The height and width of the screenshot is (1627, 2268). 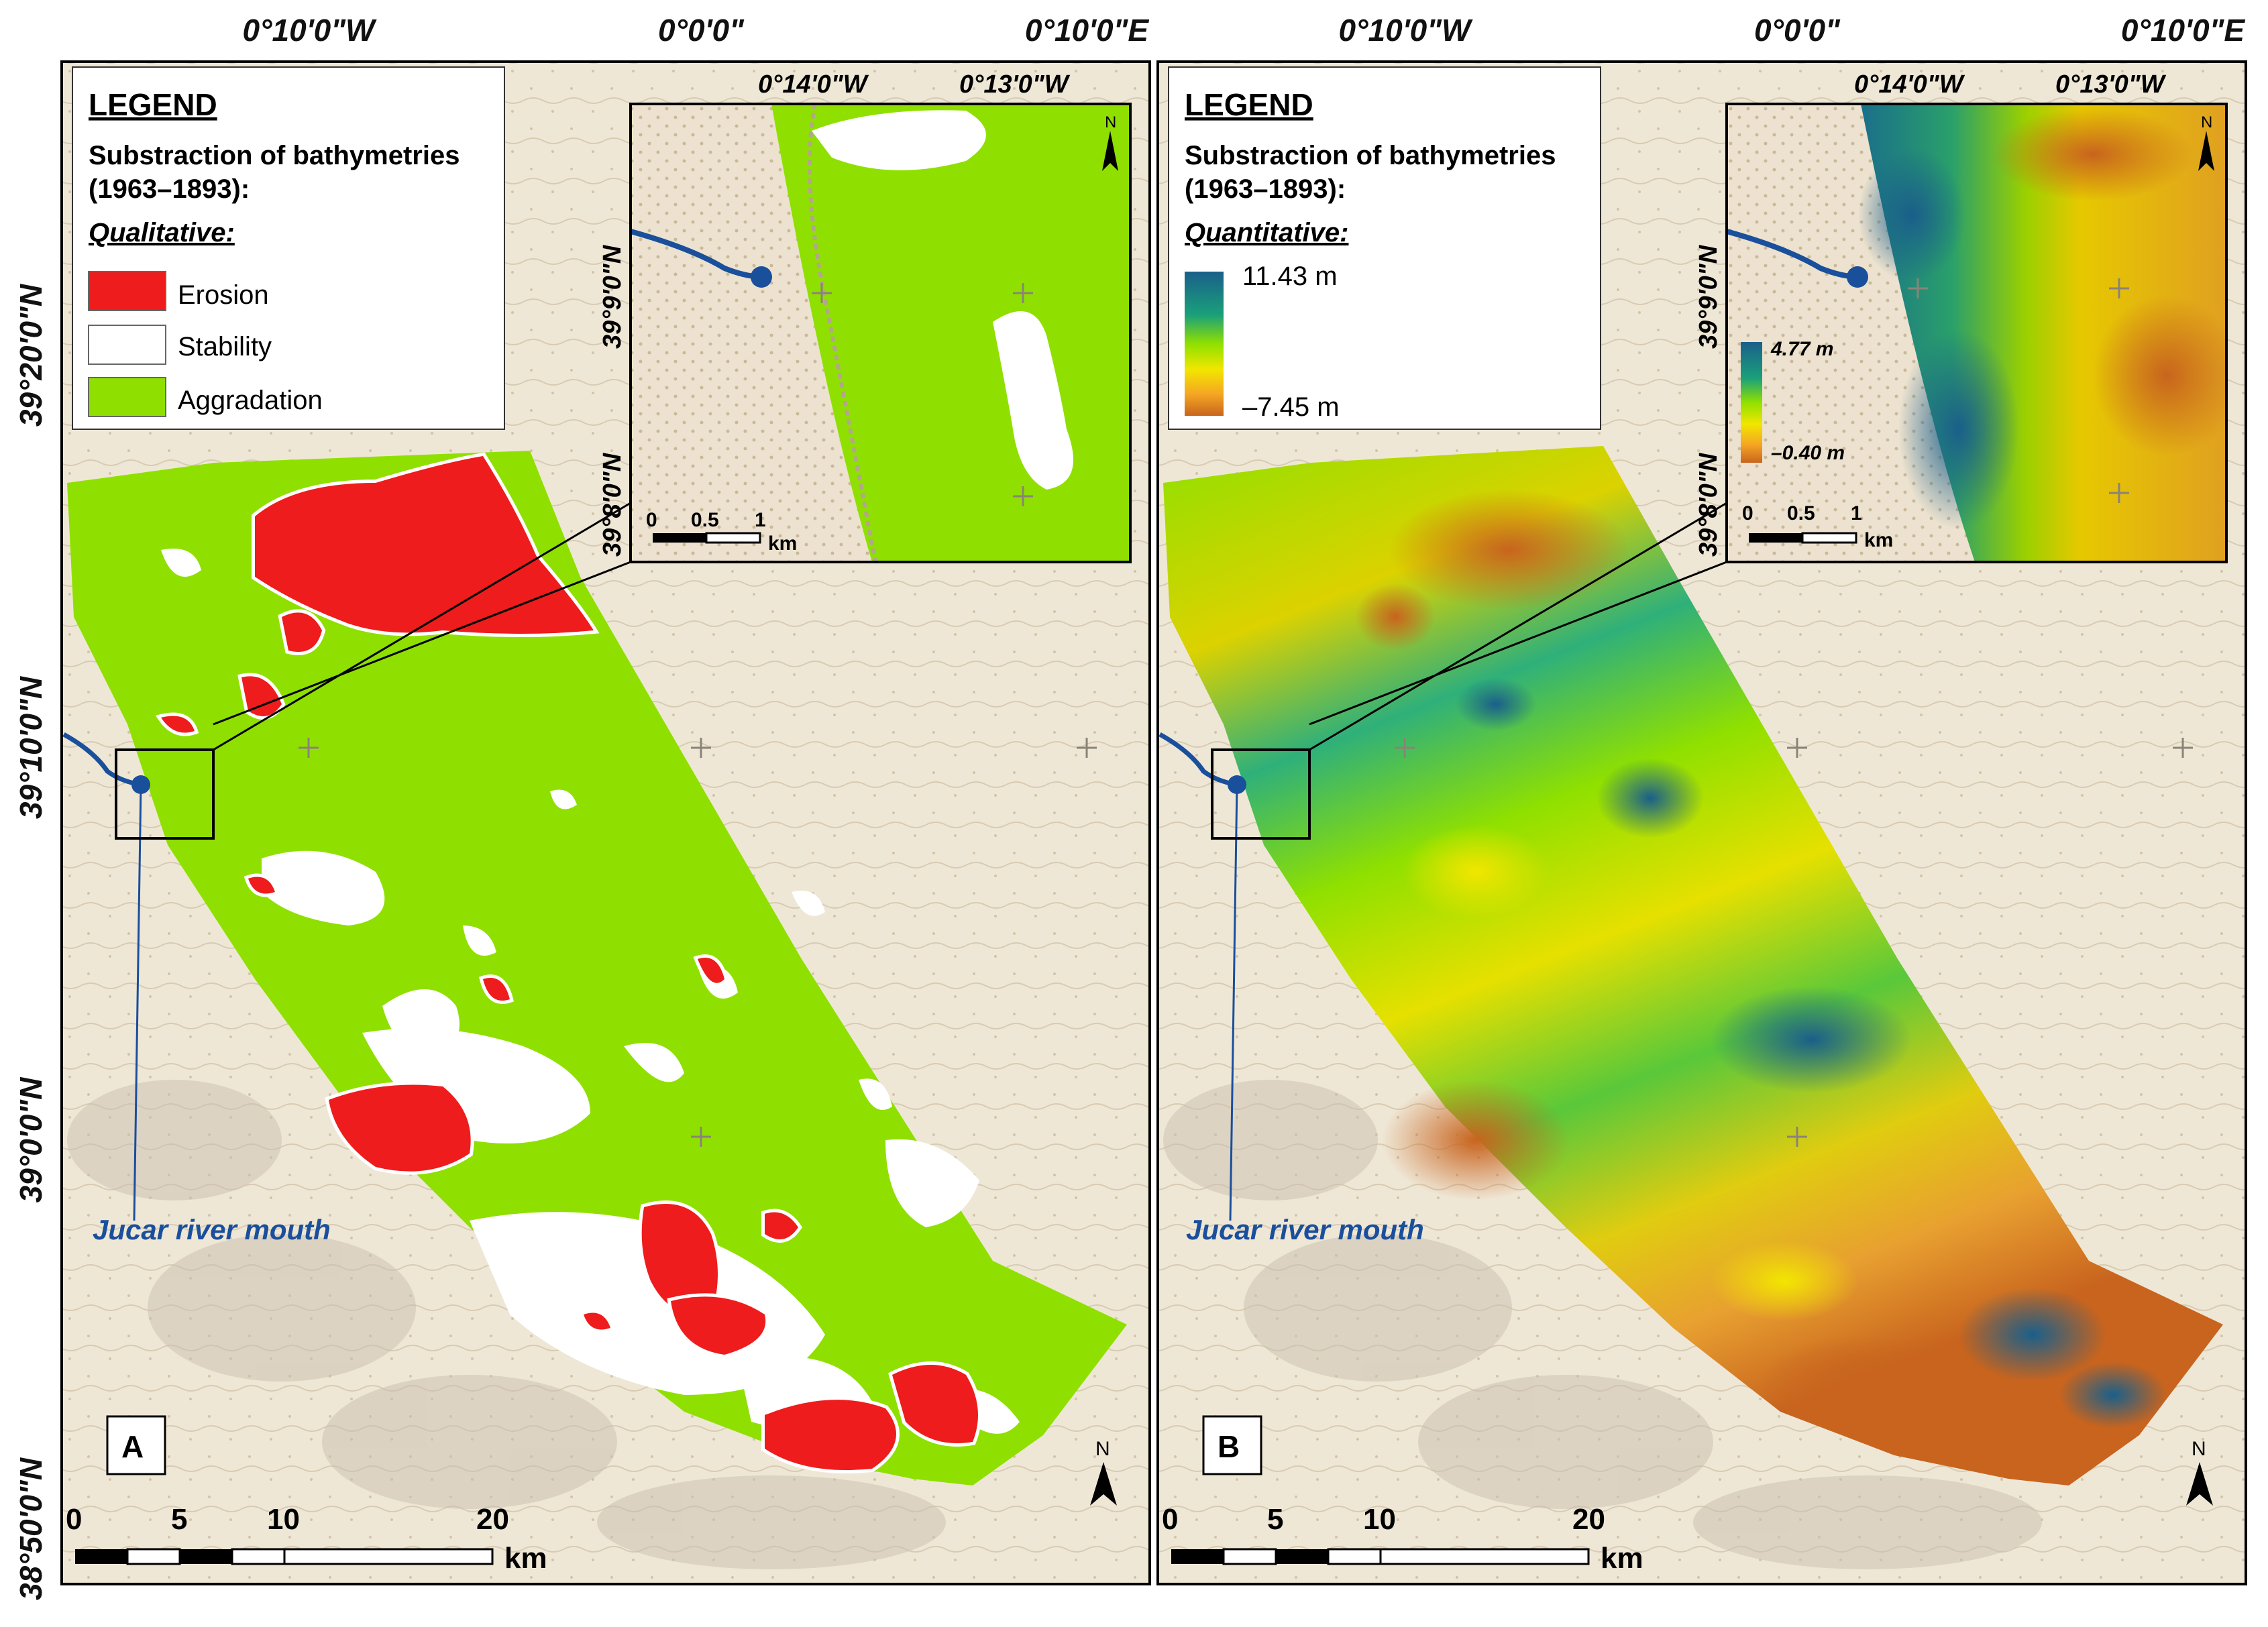 I want to click on lon-label-a-0: 0°10'0"W, so click(x=309, y=30).